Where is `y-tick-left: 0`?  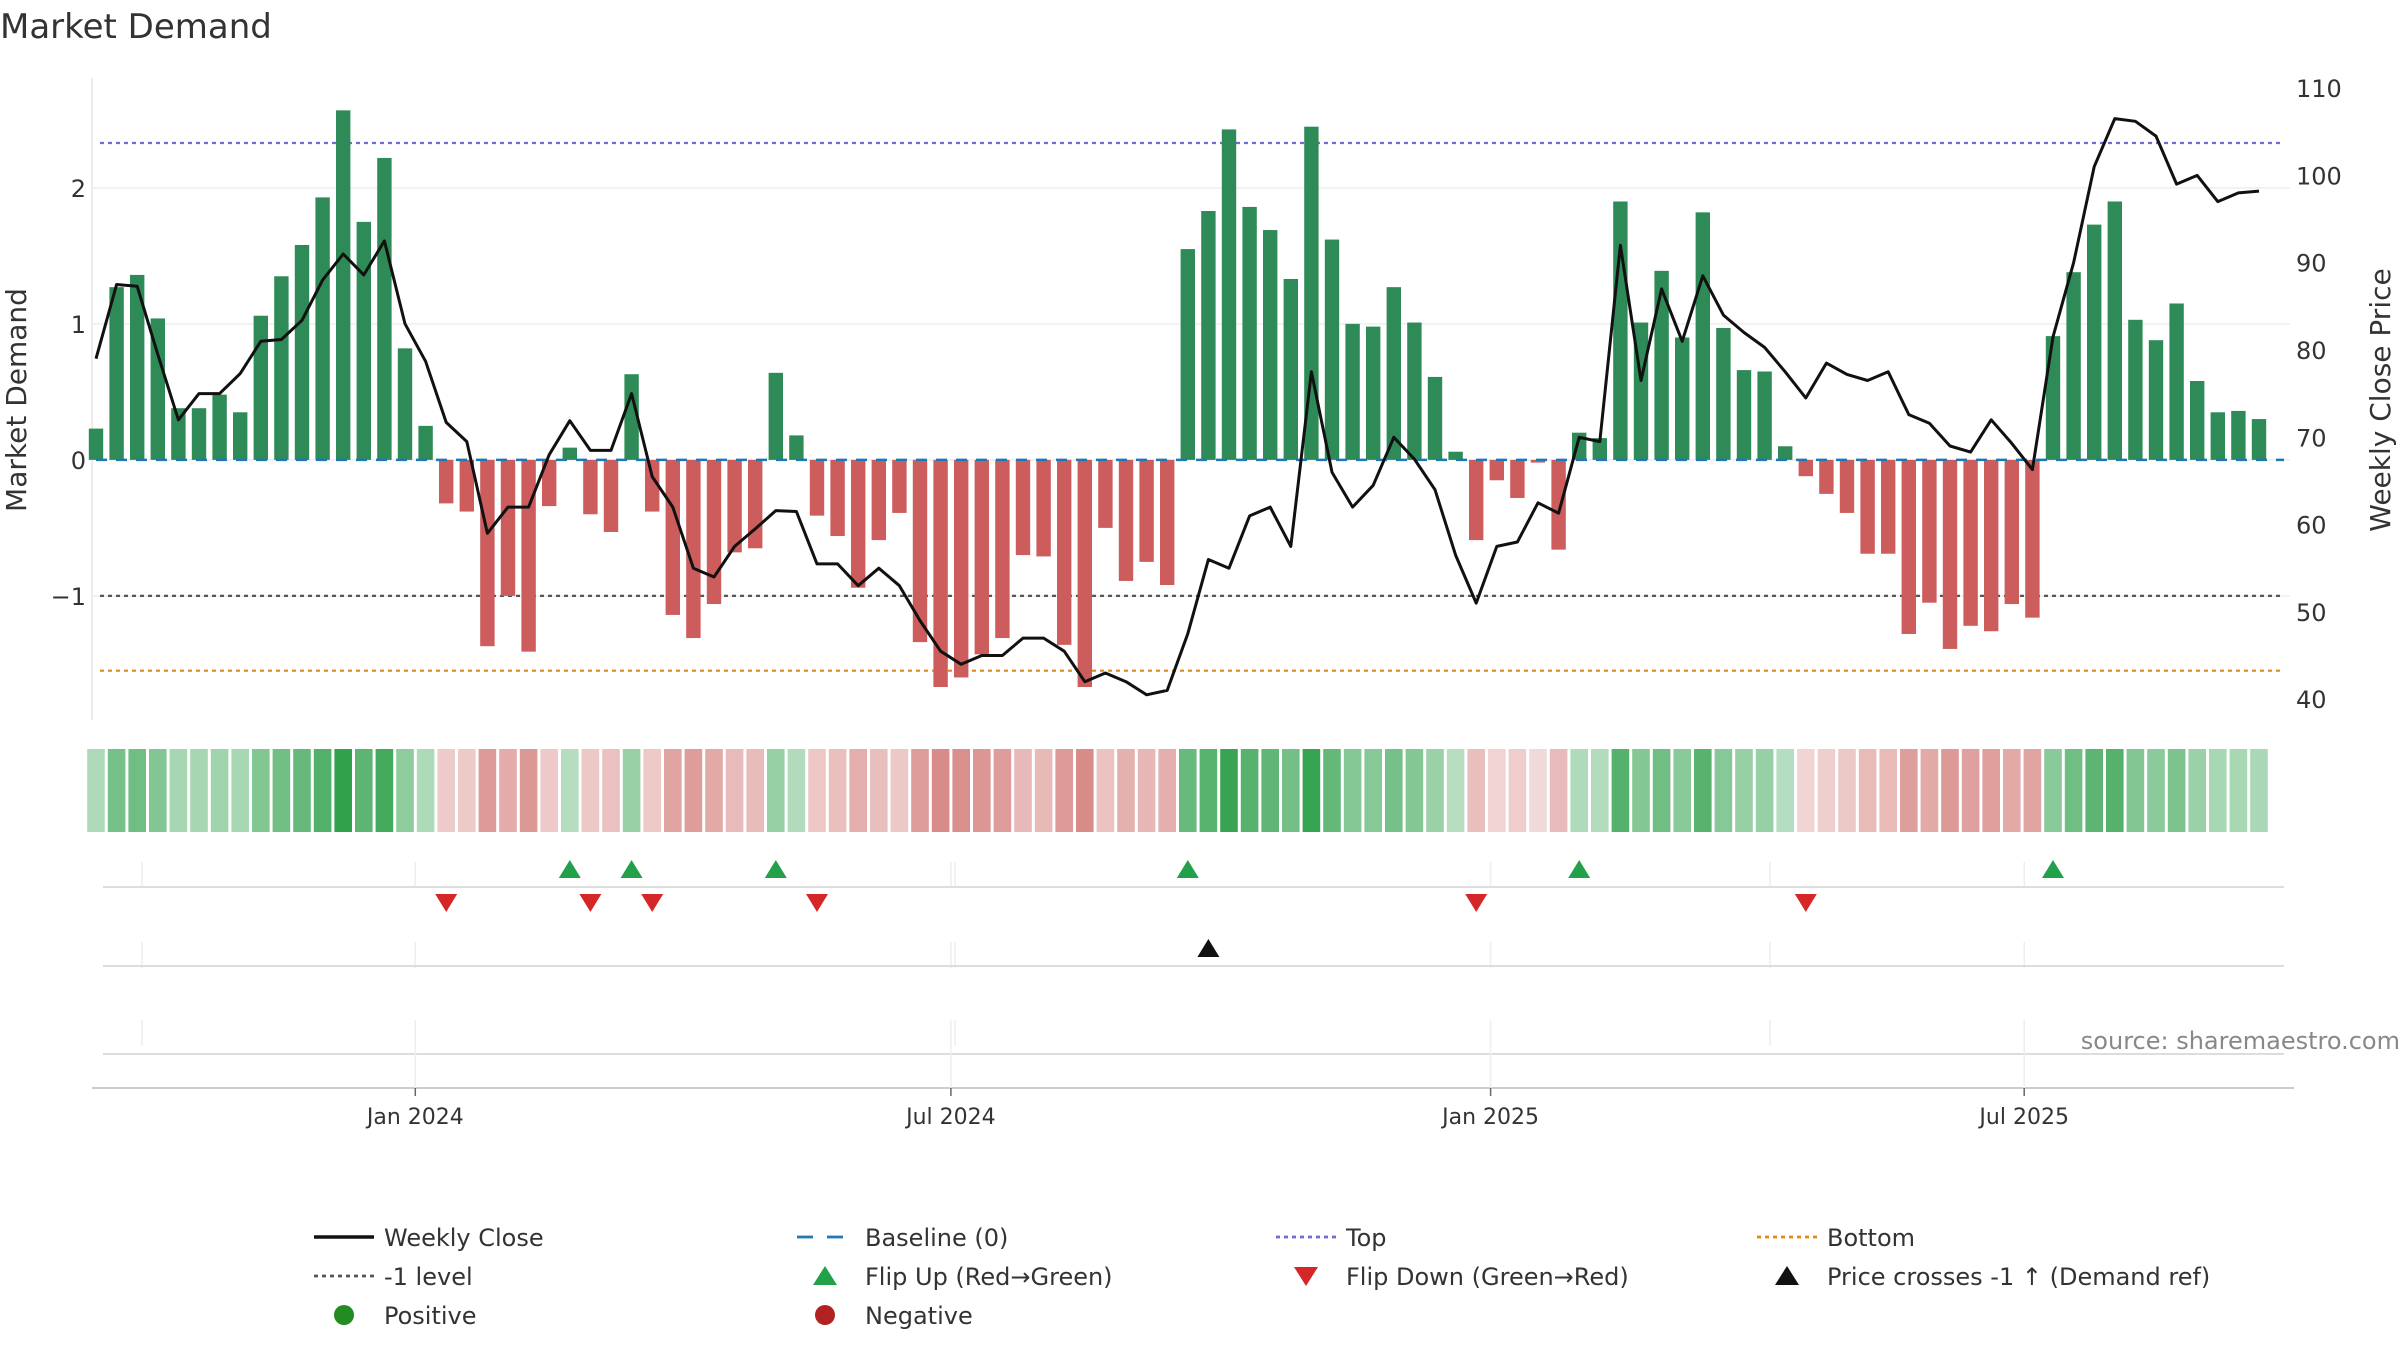
y-tick-left: 0 is located at coordinates (78, 461).